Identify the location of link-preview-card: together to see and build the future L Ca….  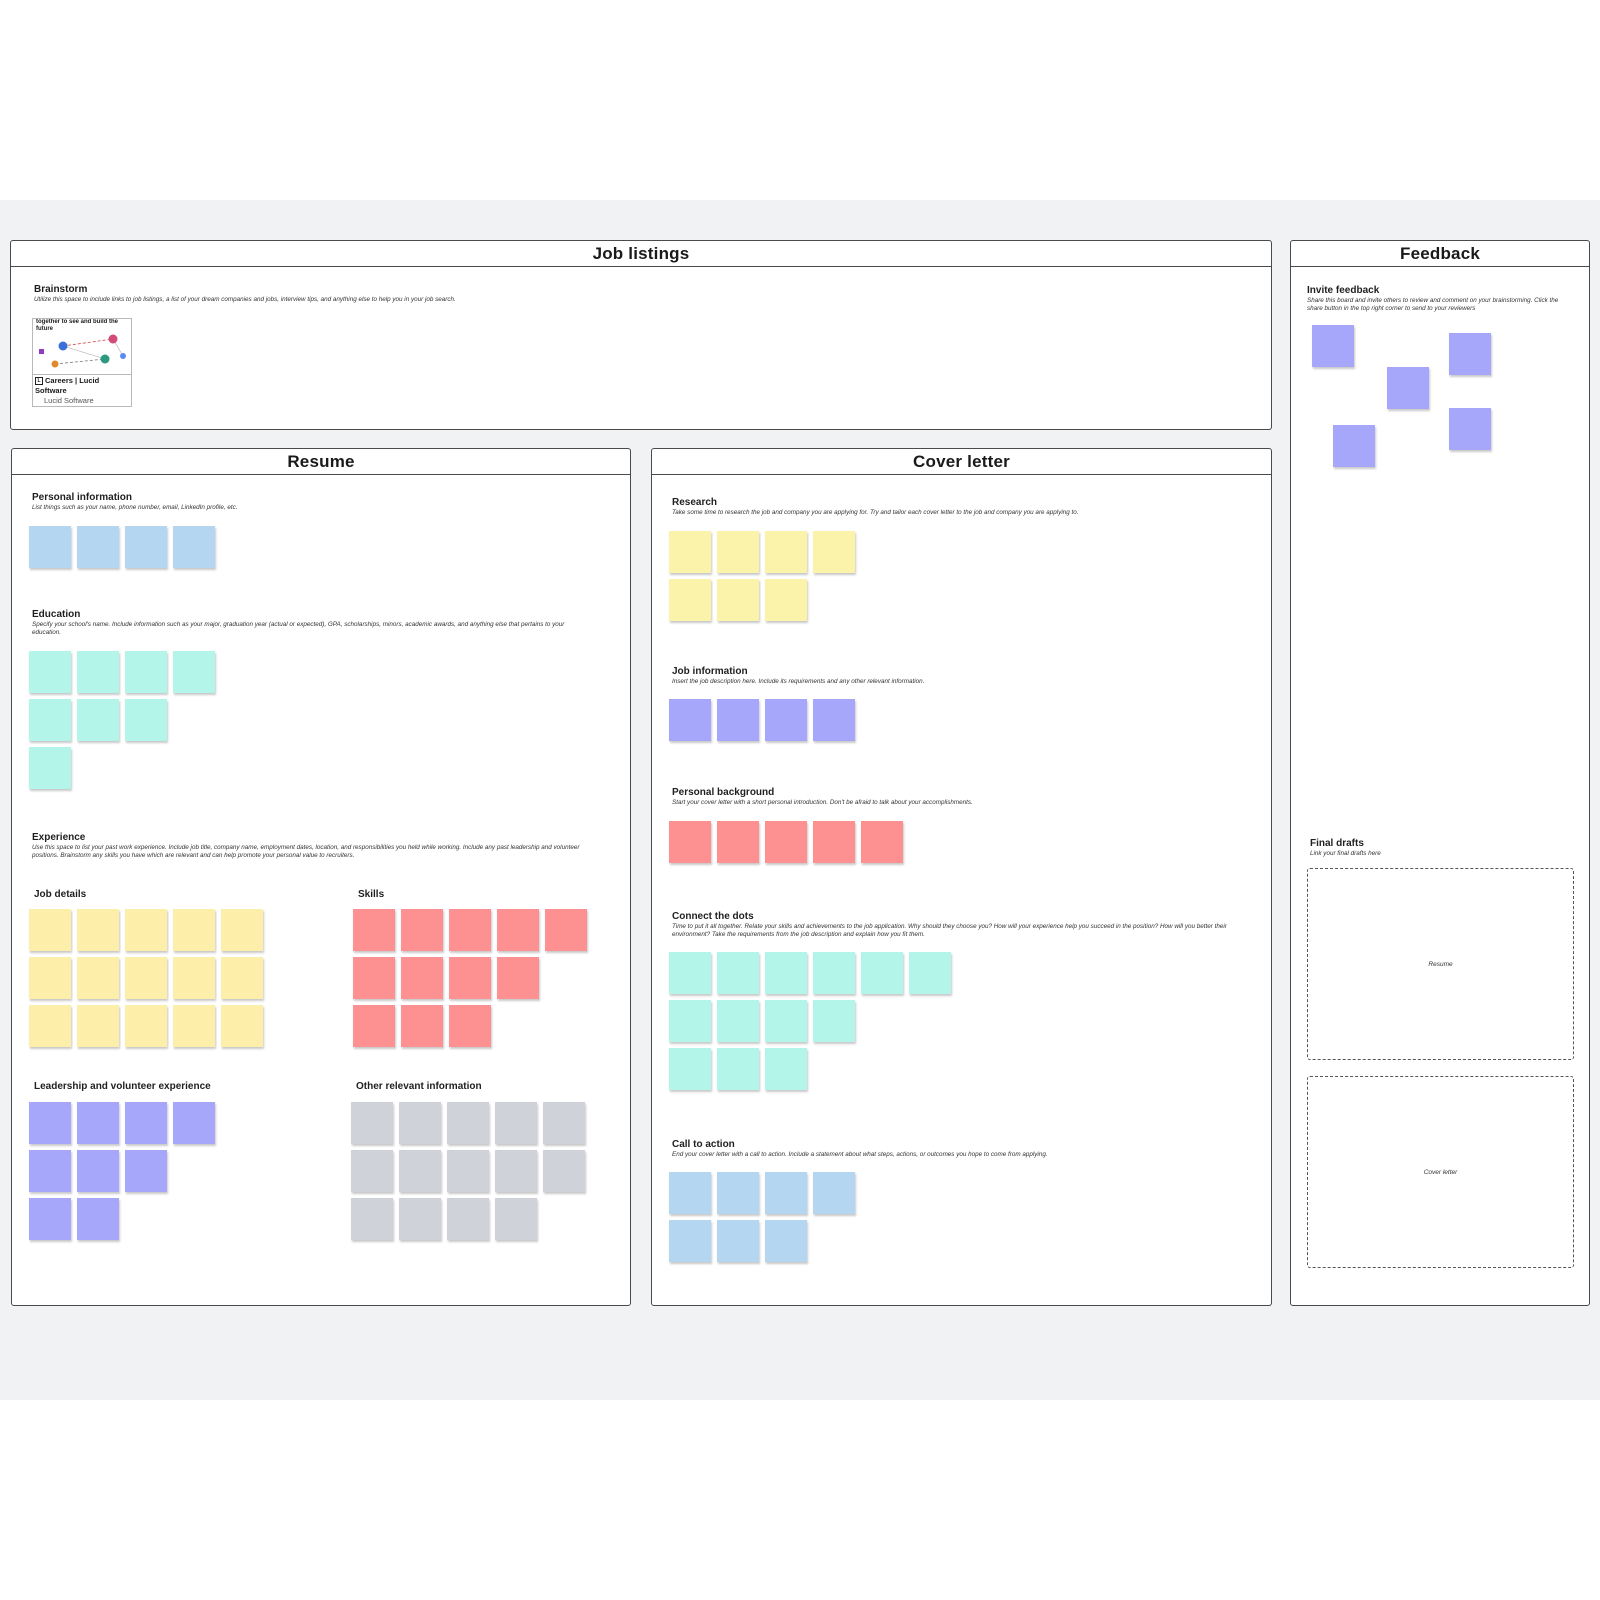
(82, 362).